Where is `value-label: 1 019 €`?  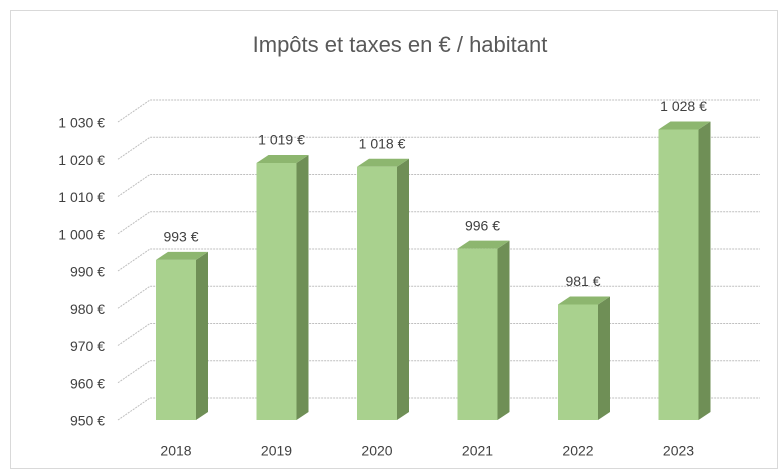 value-label: 1 019 € is located at coordinates (281, 140).